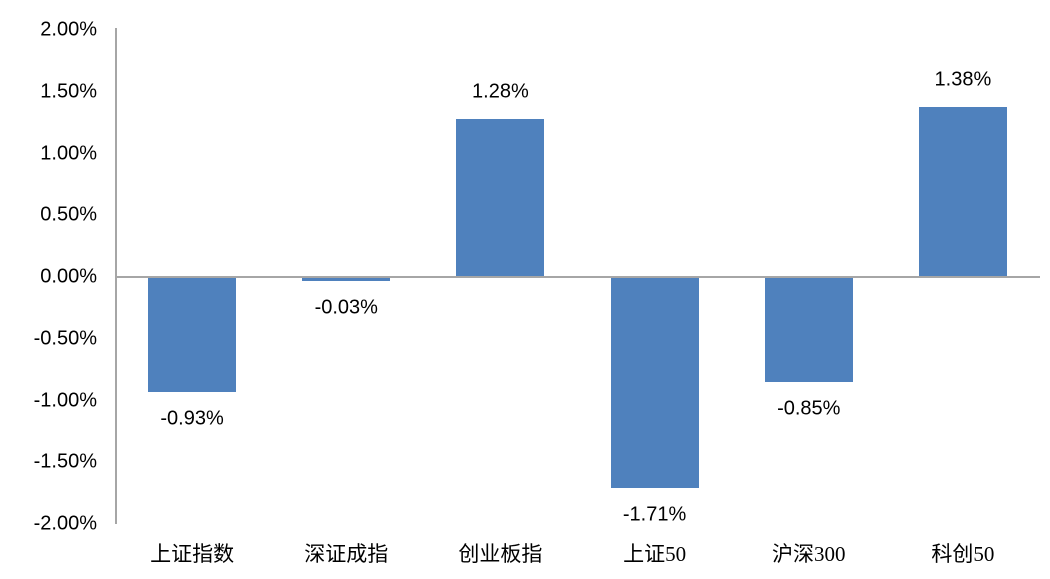 The height and width of the screenshot is (579, 1050). I want to click on bar-value-label: -0.93%, so click(192, 418).